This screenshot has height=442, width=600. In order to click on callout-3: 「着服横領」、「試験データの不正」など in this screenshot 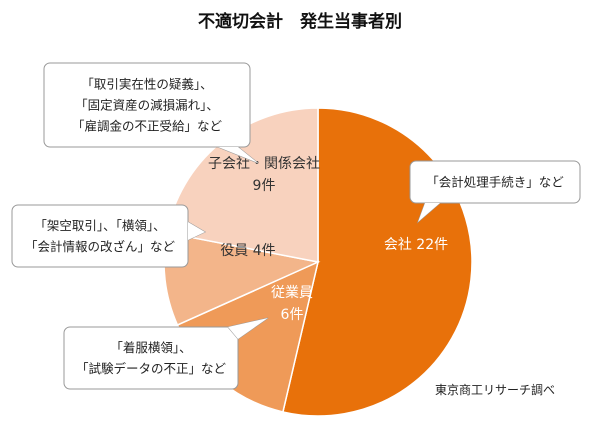, I will do `click(166, 353)`.